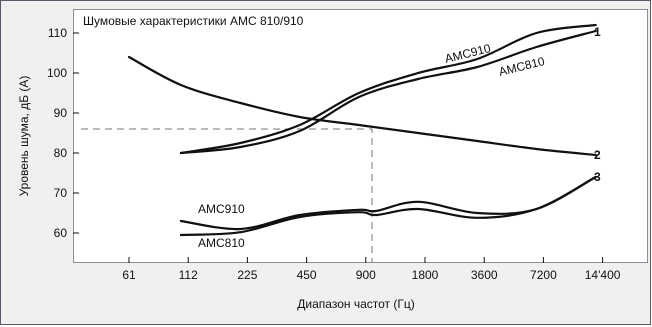 The height and width of the screenshot is (327, 652). I want to click on y-tick-label: 110, so click(57, 33).